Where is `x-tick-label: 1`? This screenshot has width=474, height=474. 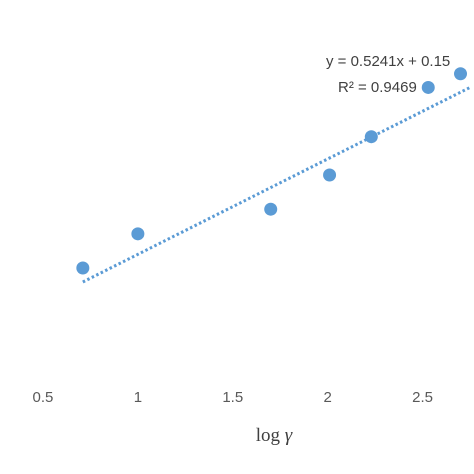
x-tick-label: 1 is located at coordinates (138, 397).